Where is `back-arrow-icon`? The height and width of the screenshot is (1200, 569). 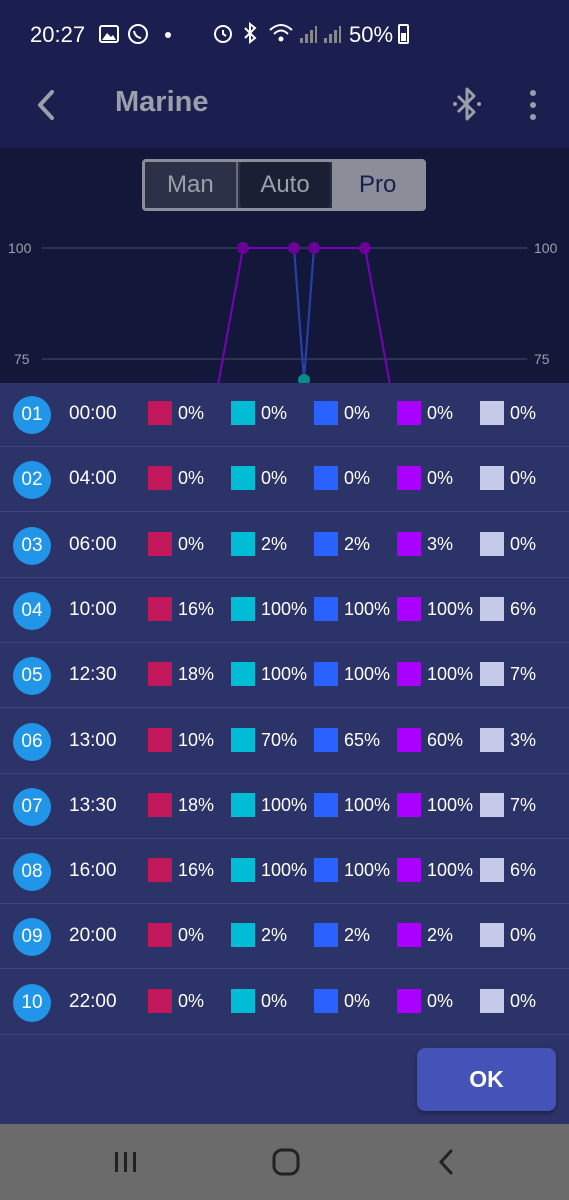
back-arrow-icon is located at coordinates (47, 105).